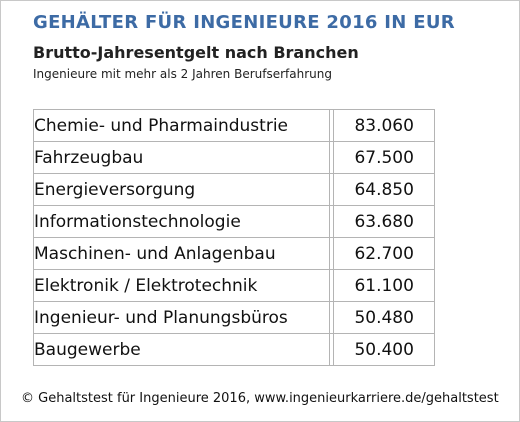 The image size is (520, 422). What do you see at coordinates (181, 317) in the screenshot?
I see `branche-cell: Ingenieur- und Planungsbüros` at bounding box center [181, 317].